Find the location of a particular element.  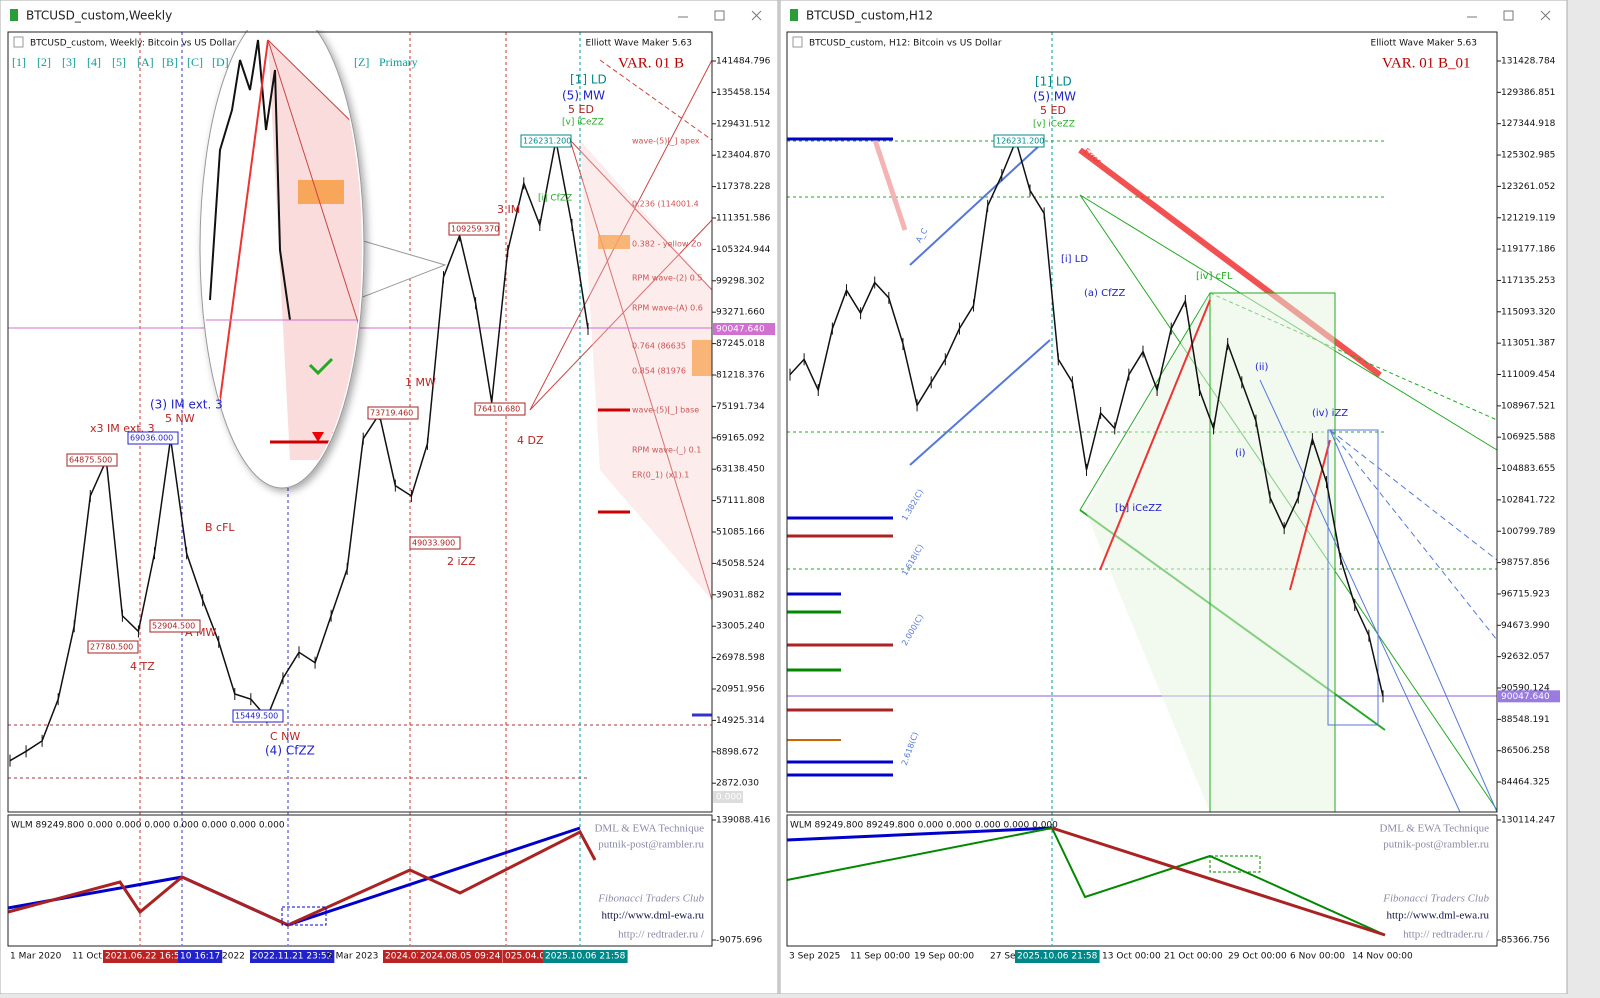

price-tick-label: 51085.166 is located at coordinates (740, 533).